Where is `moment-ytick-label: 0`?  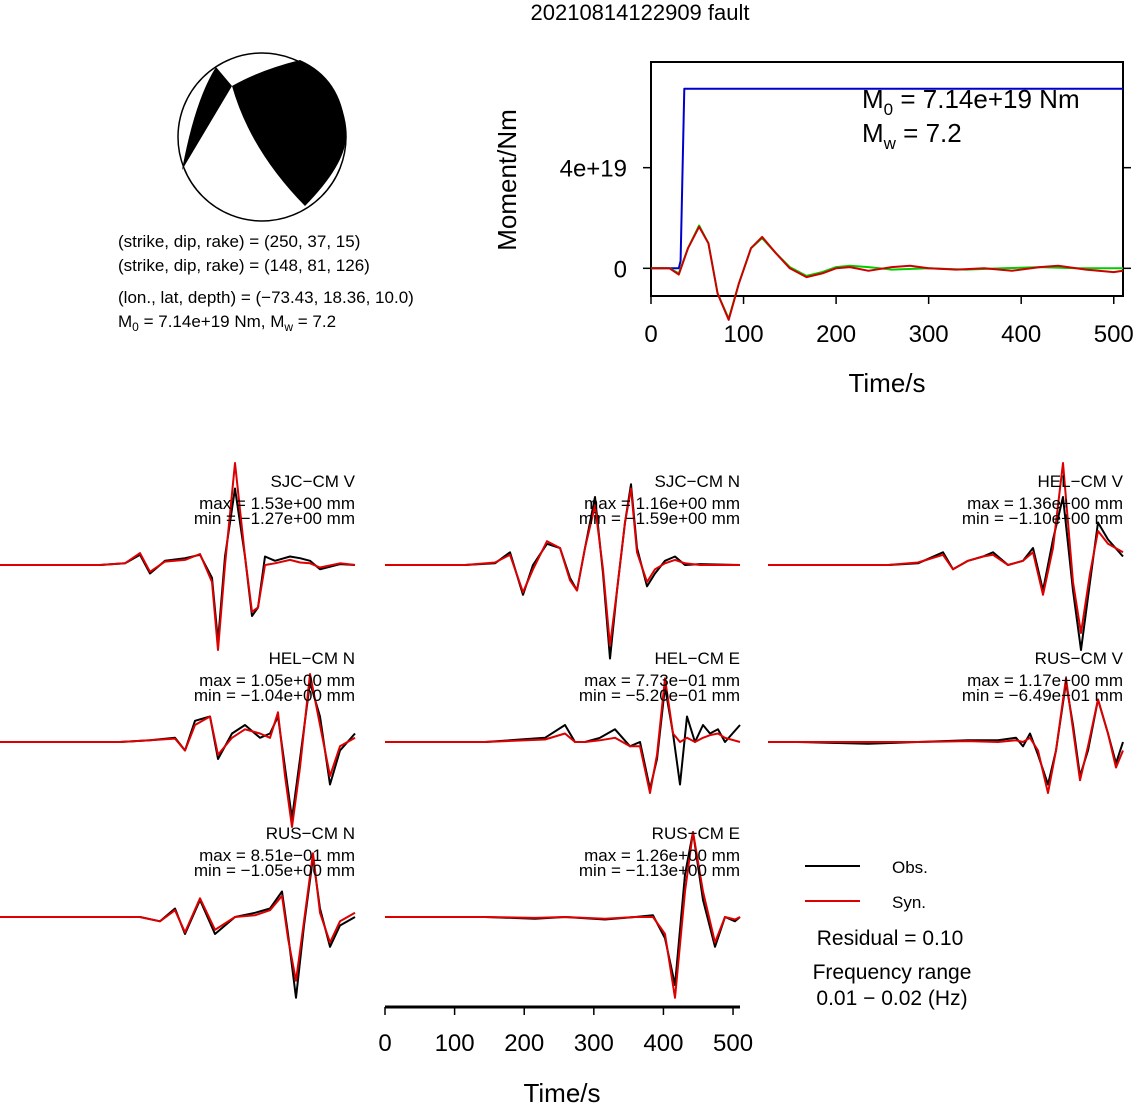 moment-ytick-label: 0 is located at coordinates (620, 269).